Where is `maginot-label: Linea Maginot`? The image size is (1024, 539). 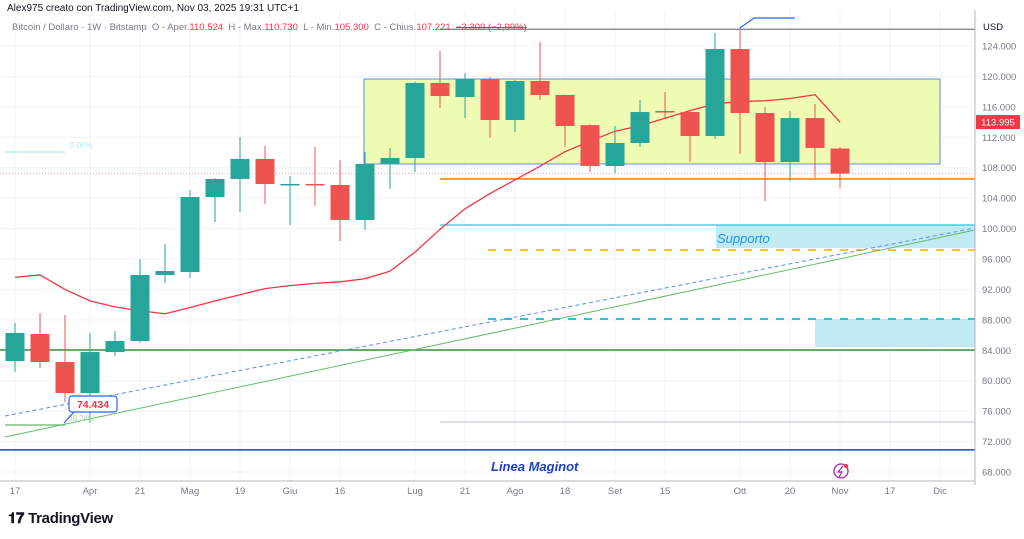 maginot-label: Linea Maginot is located at coordinates (535, 466).